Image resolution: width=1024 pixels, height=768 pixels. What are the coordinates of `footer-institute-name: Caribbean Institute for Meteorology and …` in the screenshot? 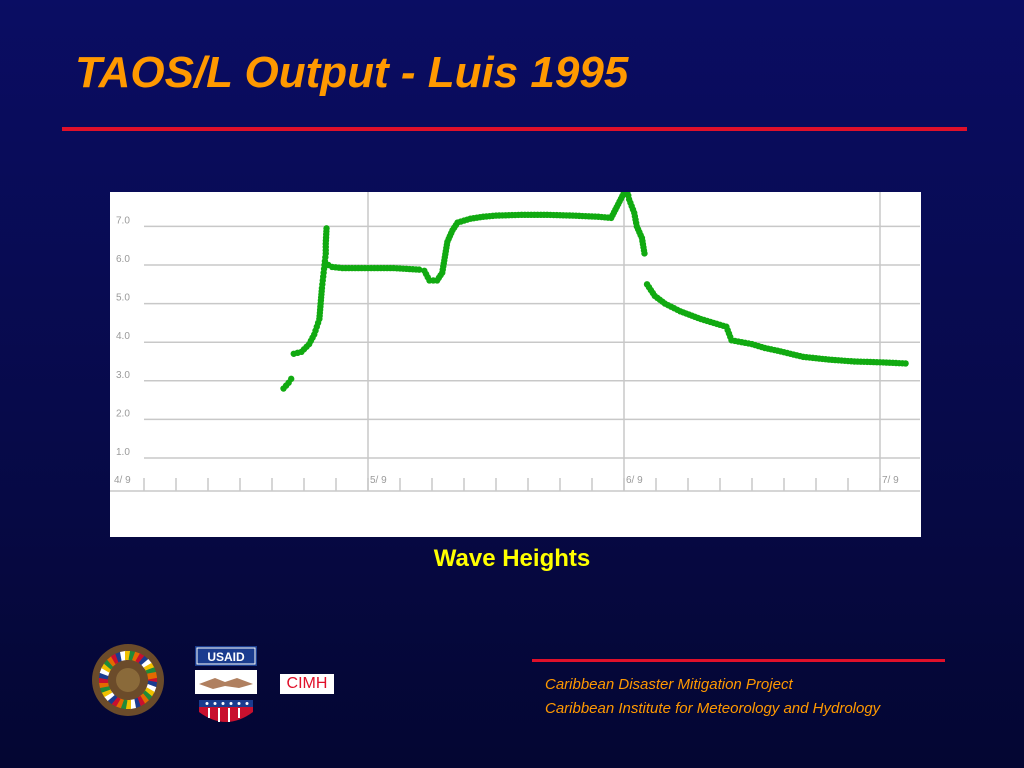 It's located at (713, 708).